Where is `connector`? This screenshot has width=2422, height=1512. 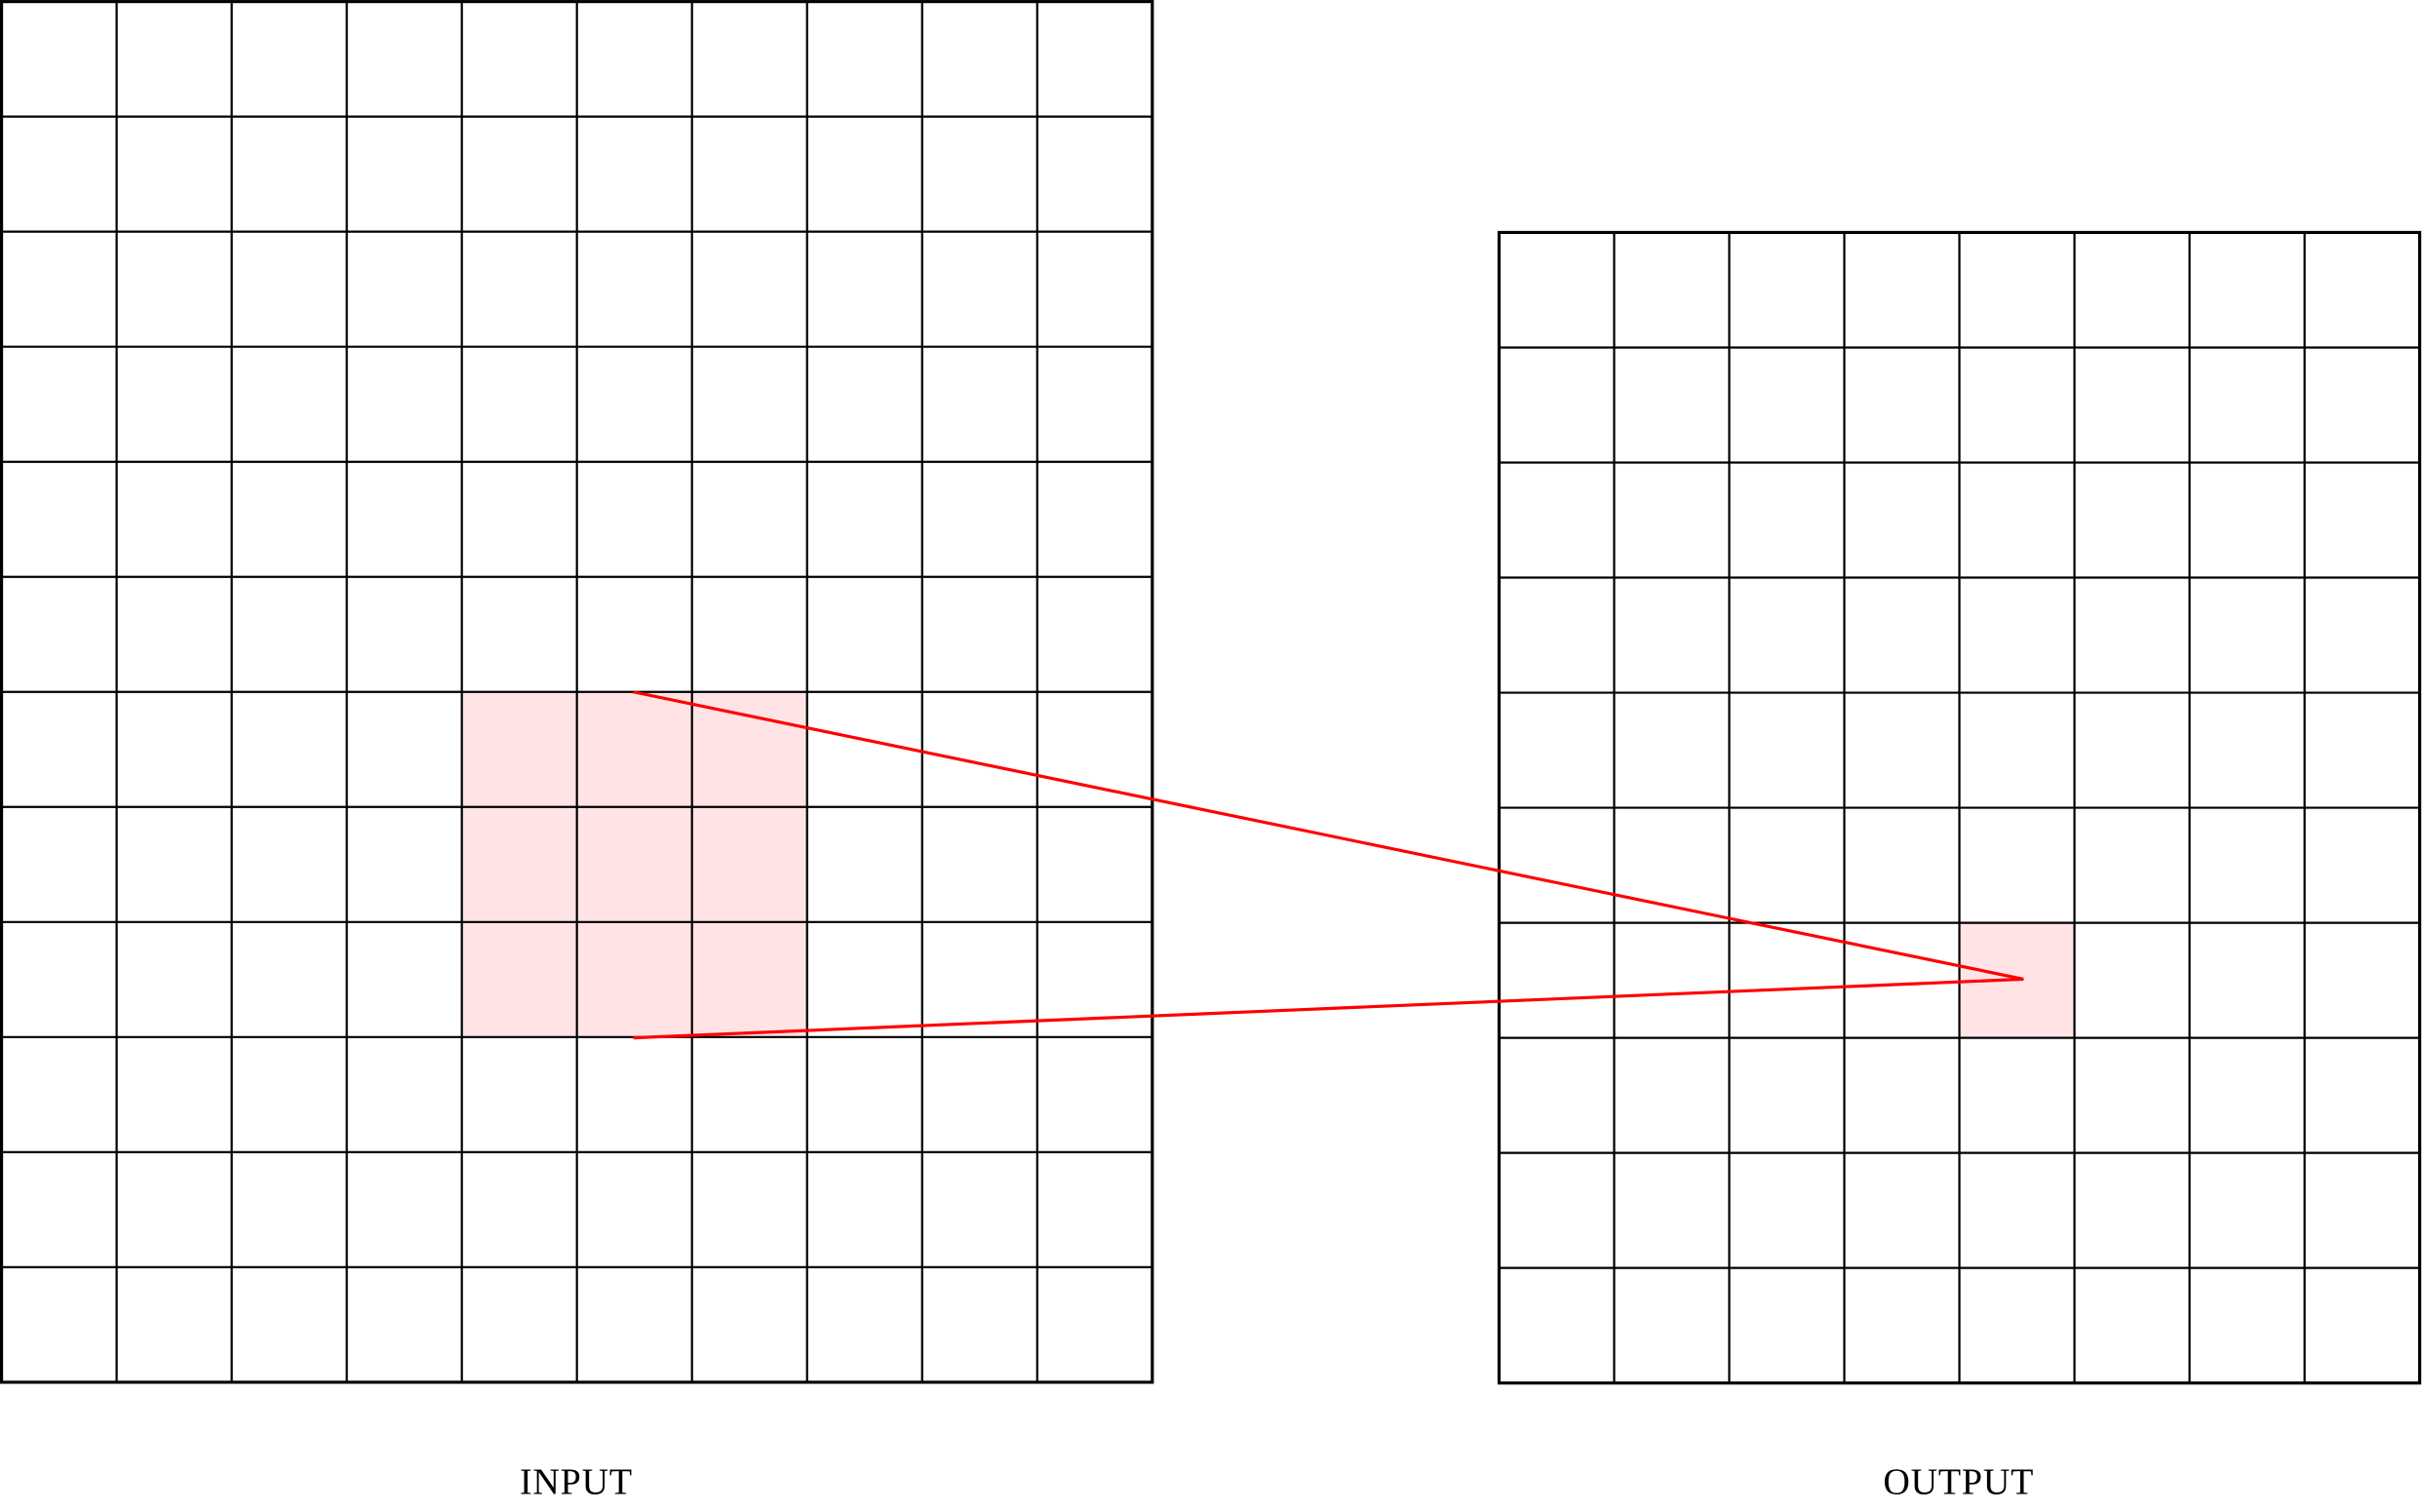
connector is located at coordinates (1328, 865).